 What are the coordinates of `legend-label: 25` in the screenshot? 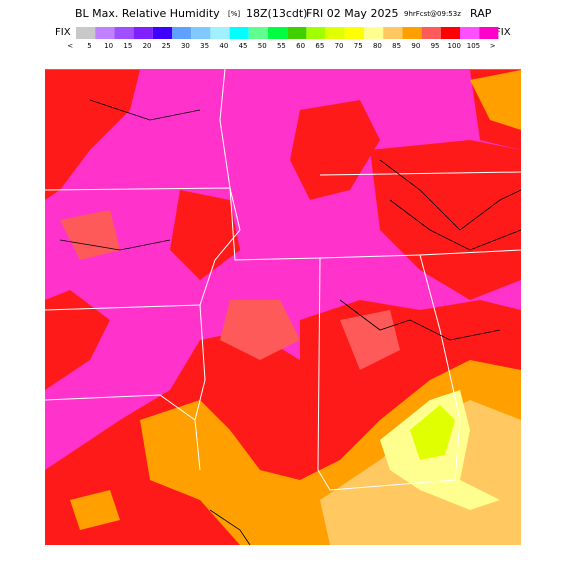 It's located at (166, 46).